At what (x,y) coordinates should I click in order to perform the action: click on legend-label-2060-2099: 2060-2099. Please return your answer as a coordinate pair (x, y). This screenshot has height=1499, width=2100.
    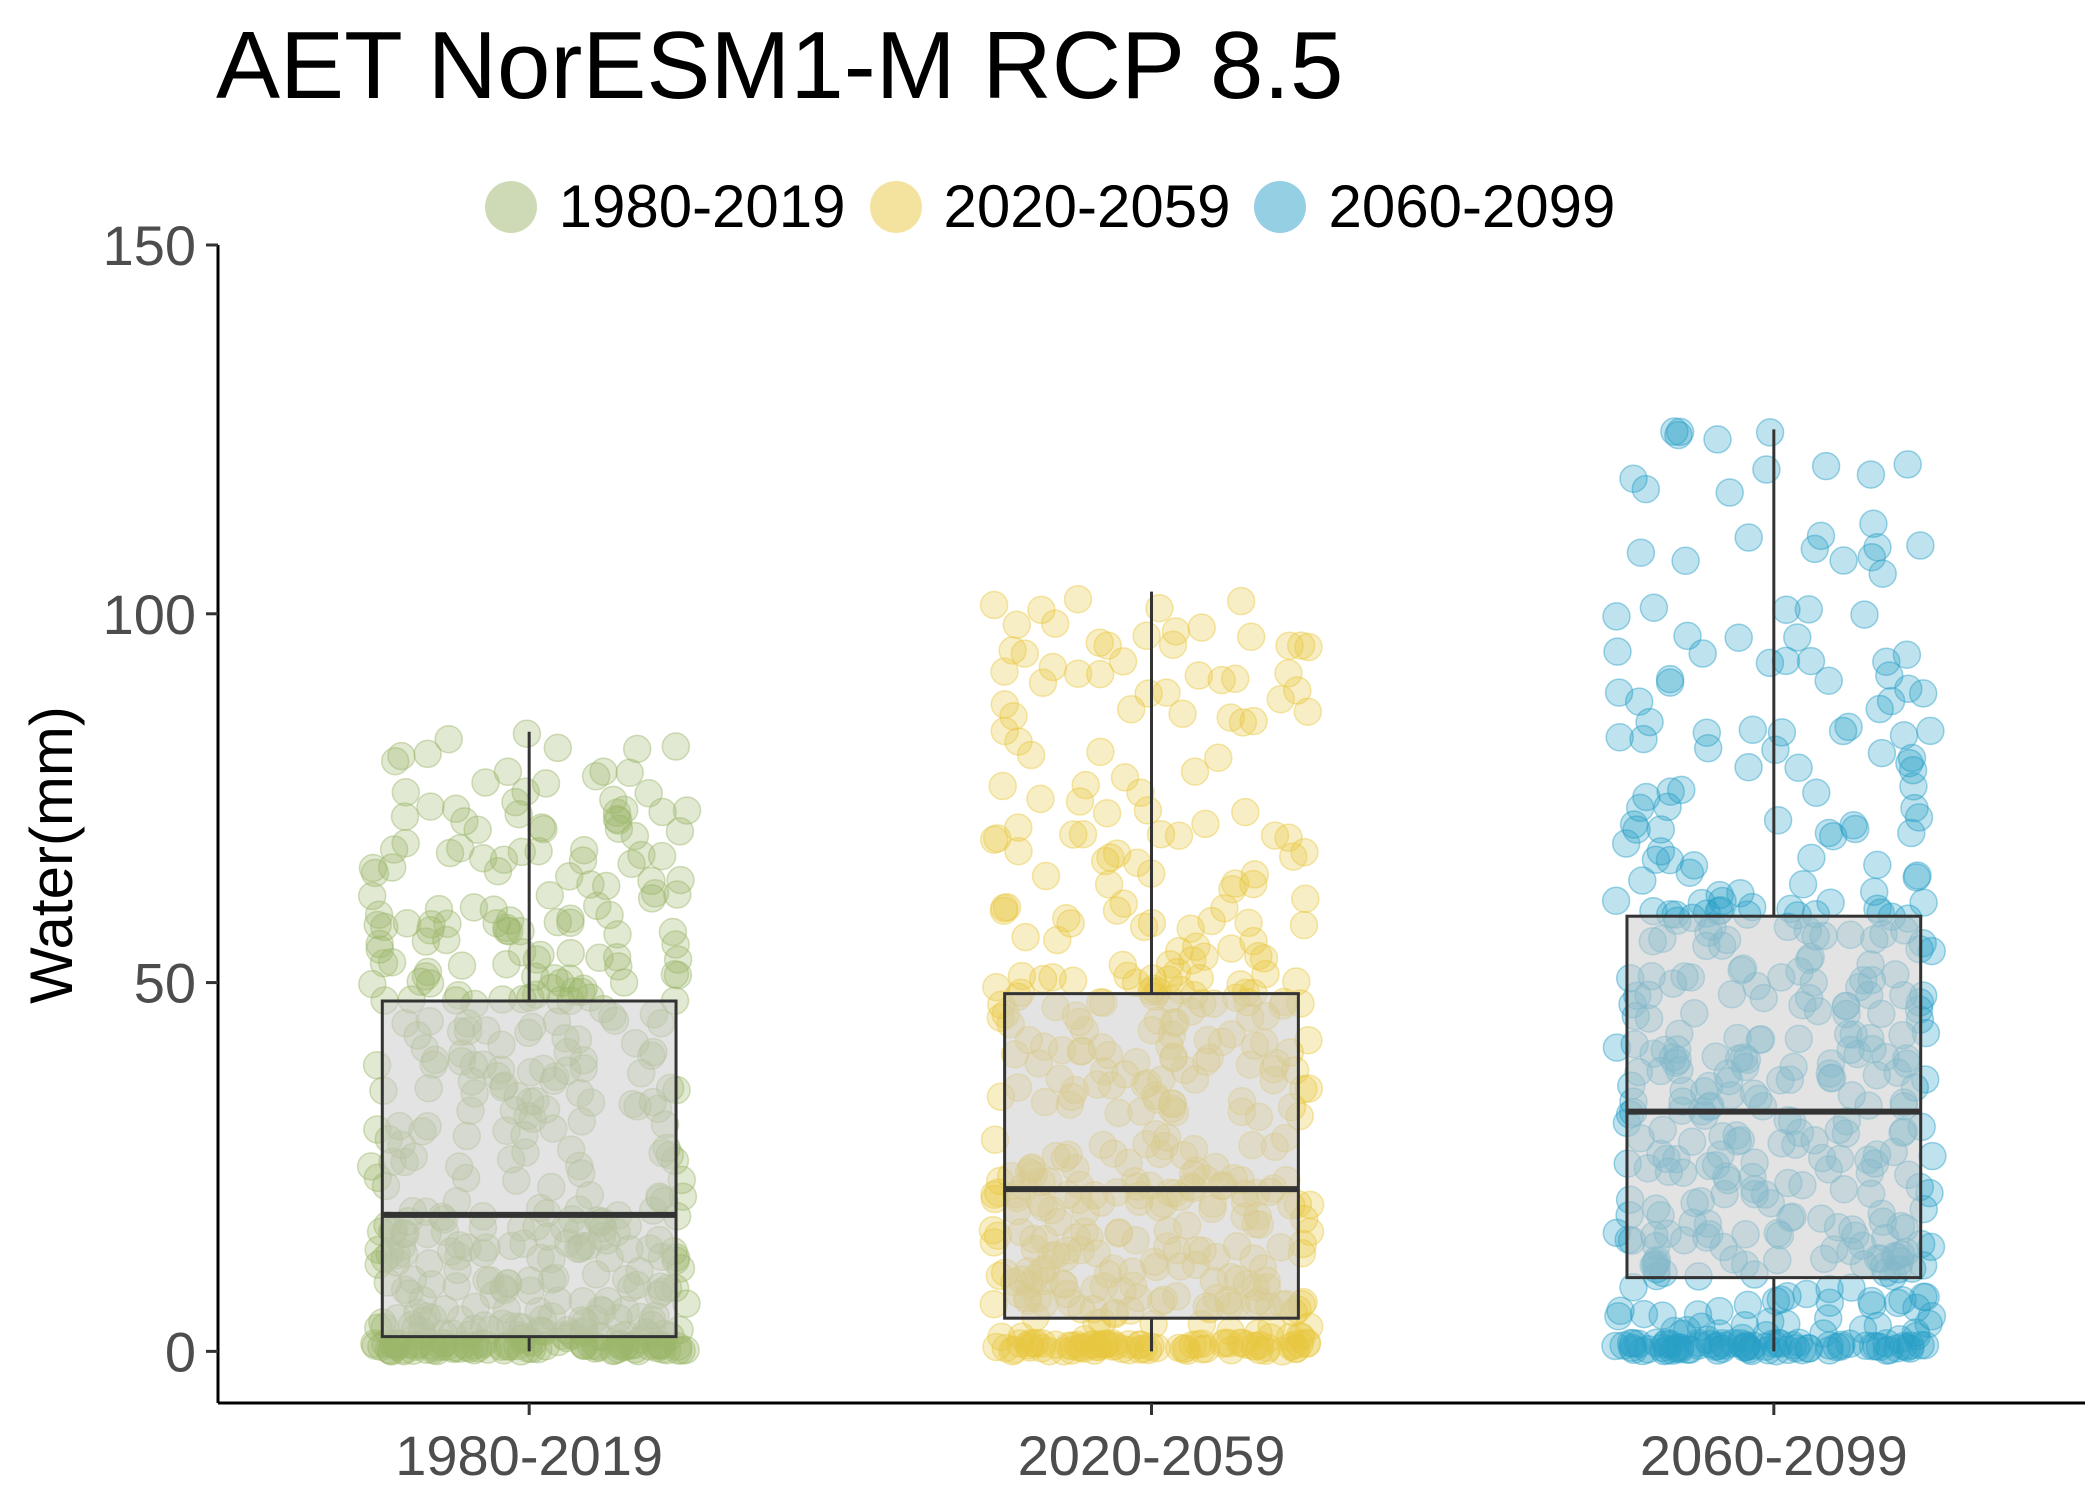
    Looking at the image, I should click on (1472, 206).